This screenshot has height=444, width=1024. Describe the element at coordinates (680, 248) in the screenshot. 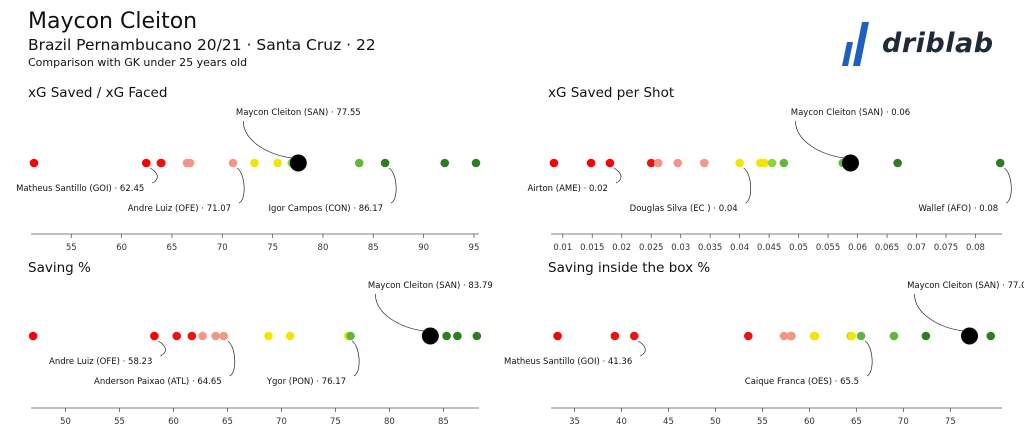

I see `chart-xg-saved-per-shot-tick-label: 0.03` at that location.